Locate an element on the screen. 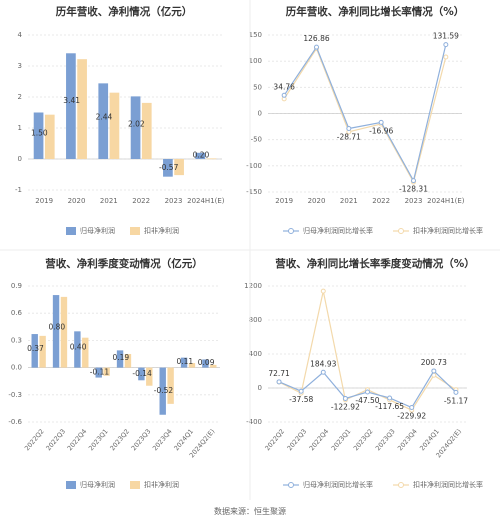  y-tick-label: 50 is located at coordinates (257, 87).